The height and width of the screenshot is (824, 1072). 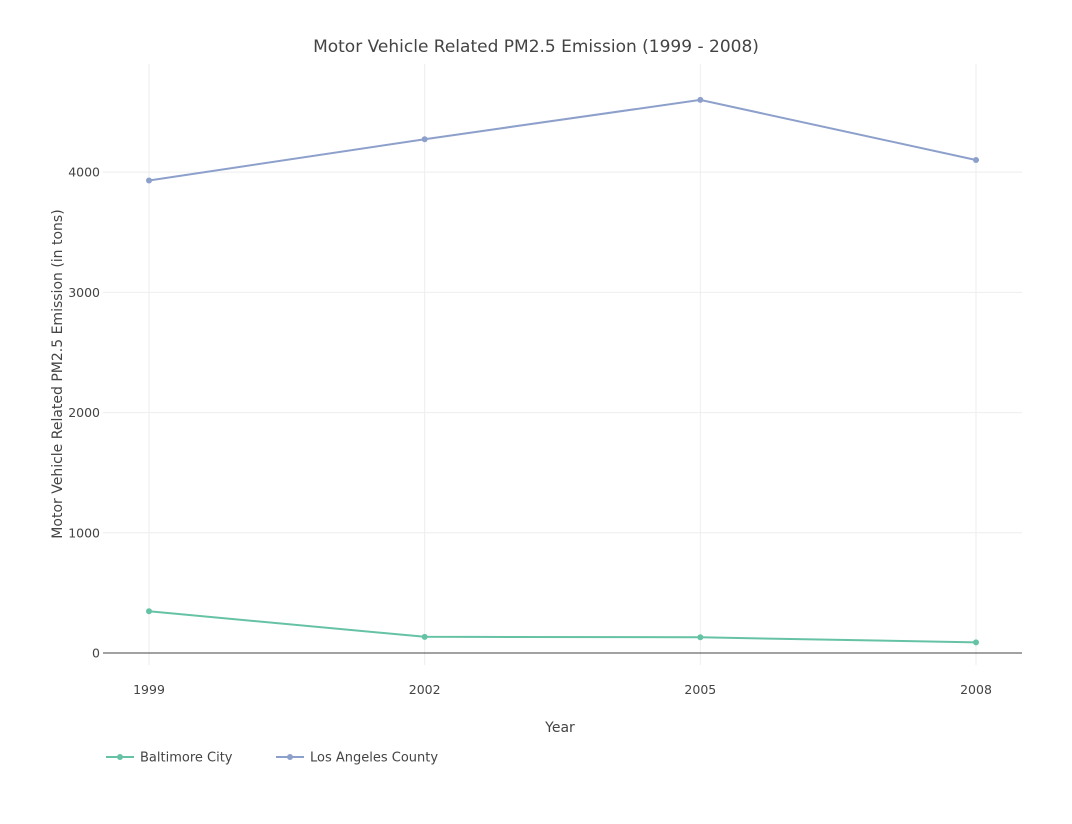 I want to click on y-tick-label: 0, so click(x=96, y=652).